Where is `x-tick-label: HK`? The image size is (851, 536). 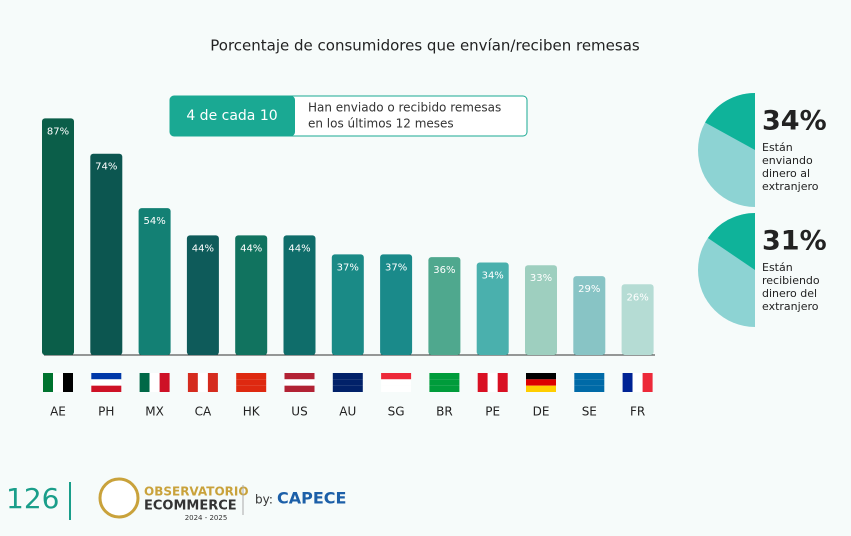 x-tick-label: HK is located at coordinates (252, 412).